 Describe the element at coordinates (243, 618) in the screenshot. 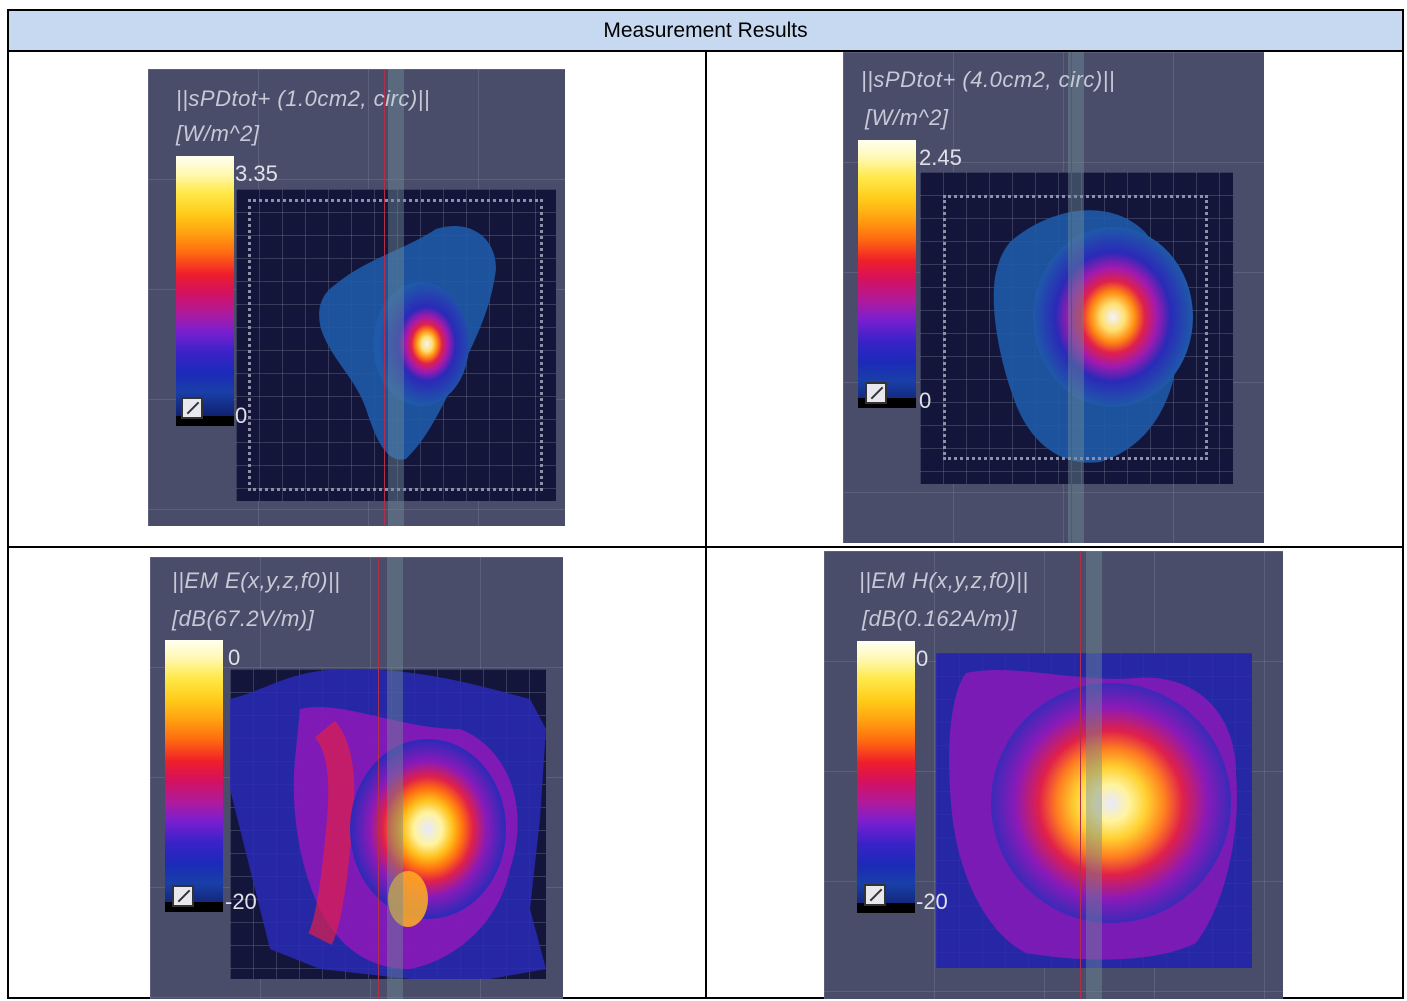

I see `plot-unit: [dB(67.2V/m)]` at that location.